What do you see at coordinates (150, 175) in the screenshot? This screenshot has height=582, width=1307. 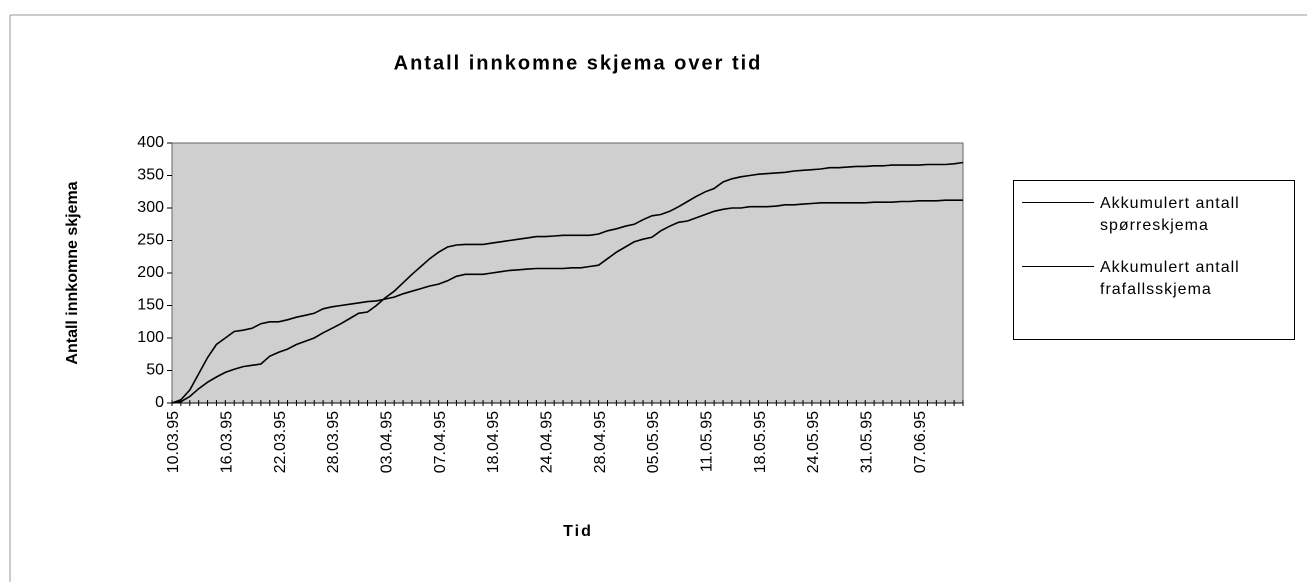 I see `y-tick-label: 350` at bounding box center [150, 175].